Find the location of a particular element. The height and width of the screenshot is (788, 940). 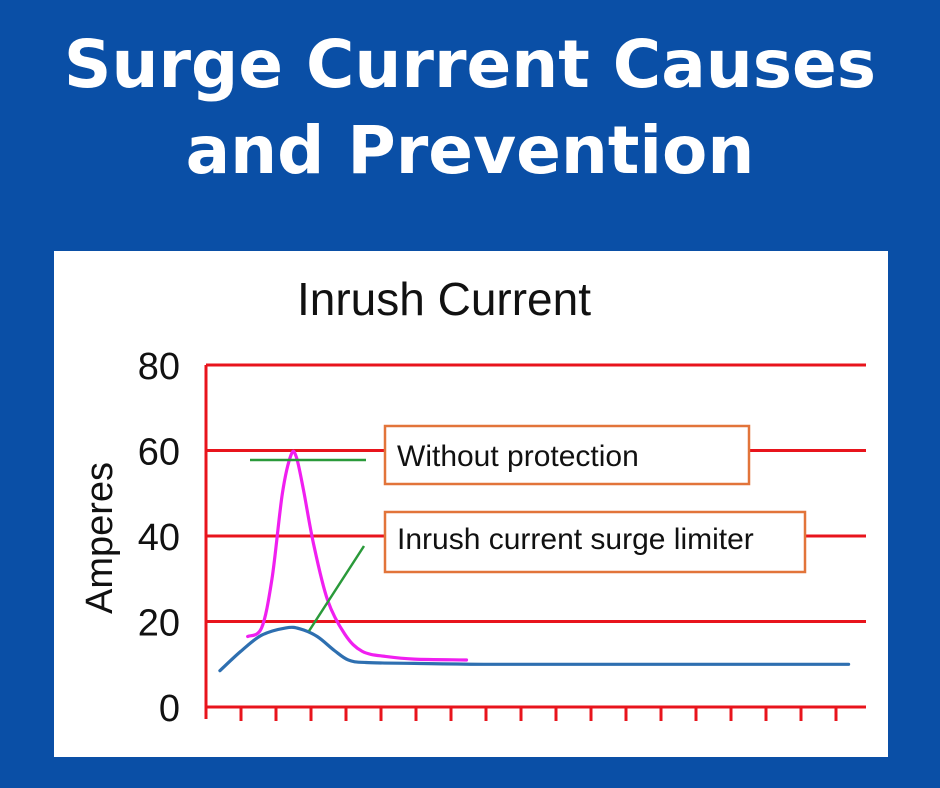

y-tick-label: 60 is located at coordinates (159, 453).